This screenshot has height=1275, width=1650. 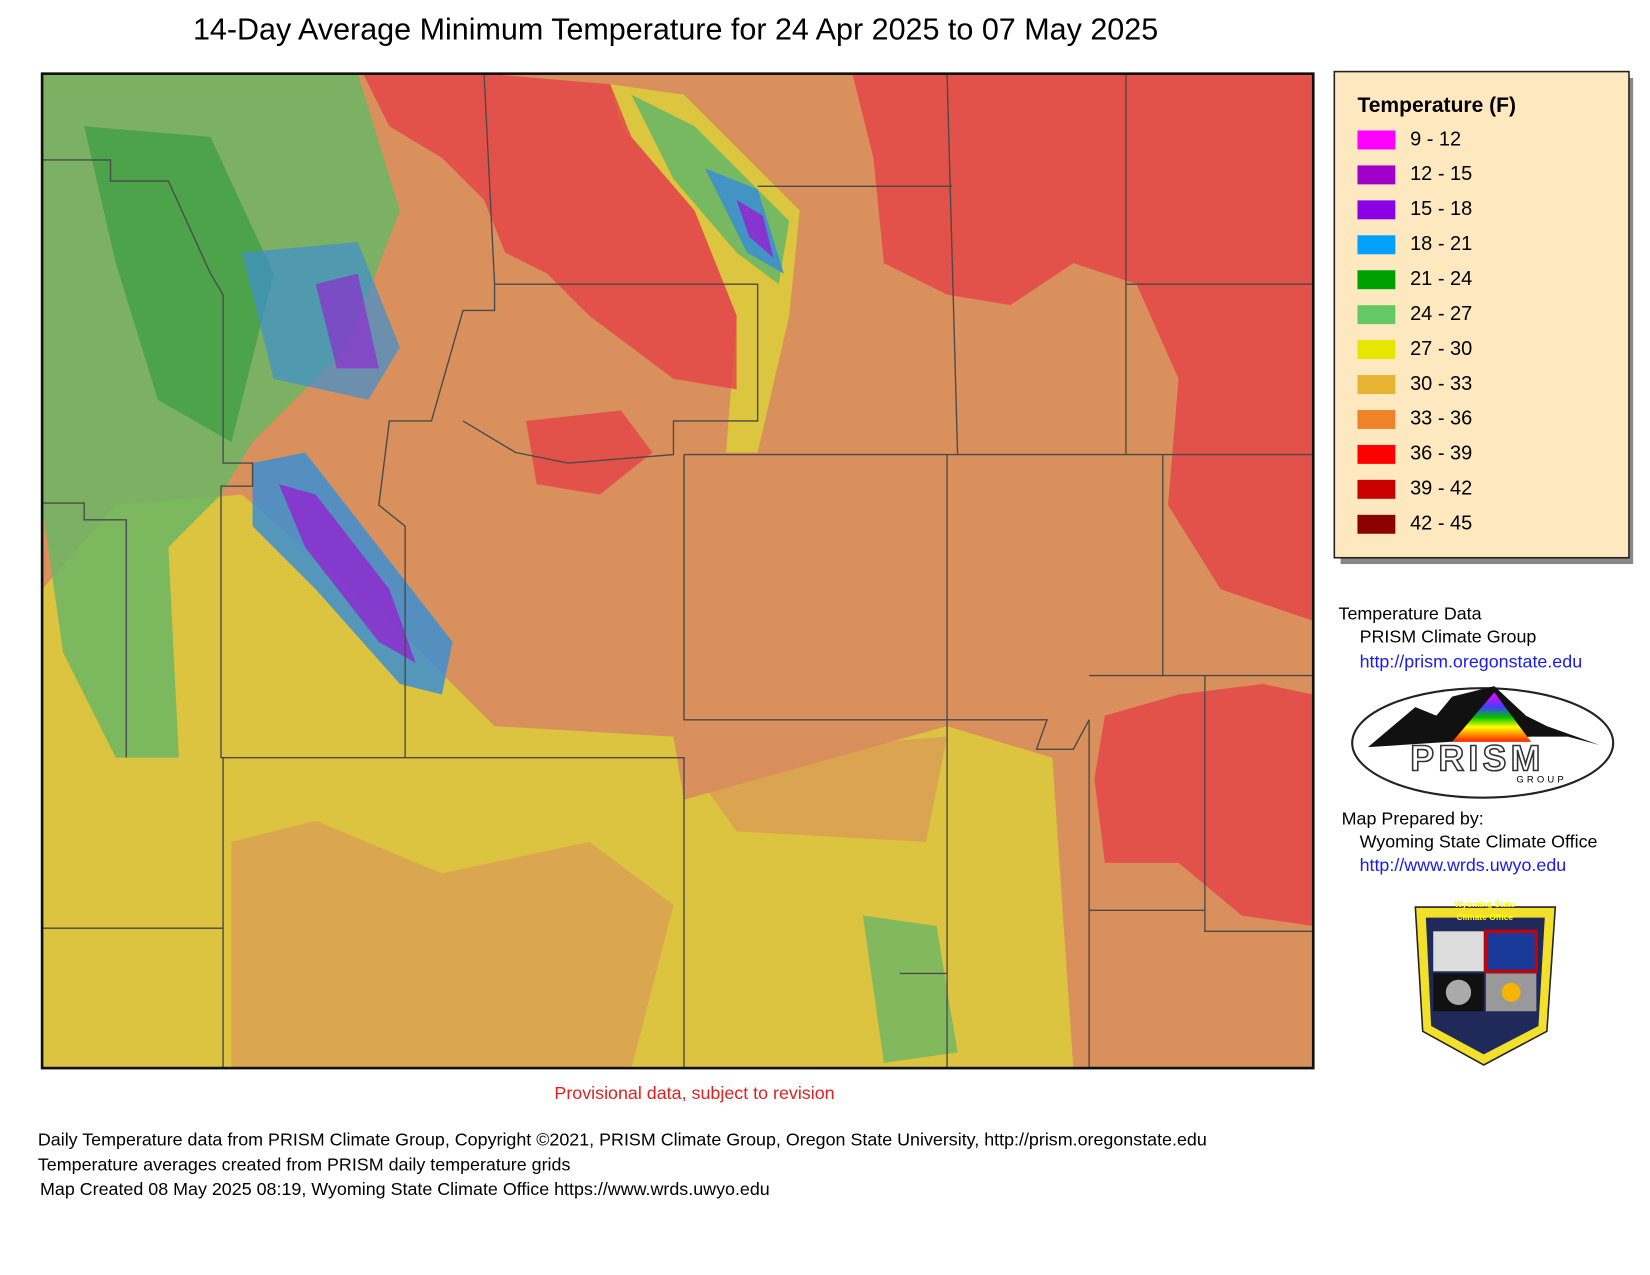 I want to click on sun, so click(x=1511, y=992).